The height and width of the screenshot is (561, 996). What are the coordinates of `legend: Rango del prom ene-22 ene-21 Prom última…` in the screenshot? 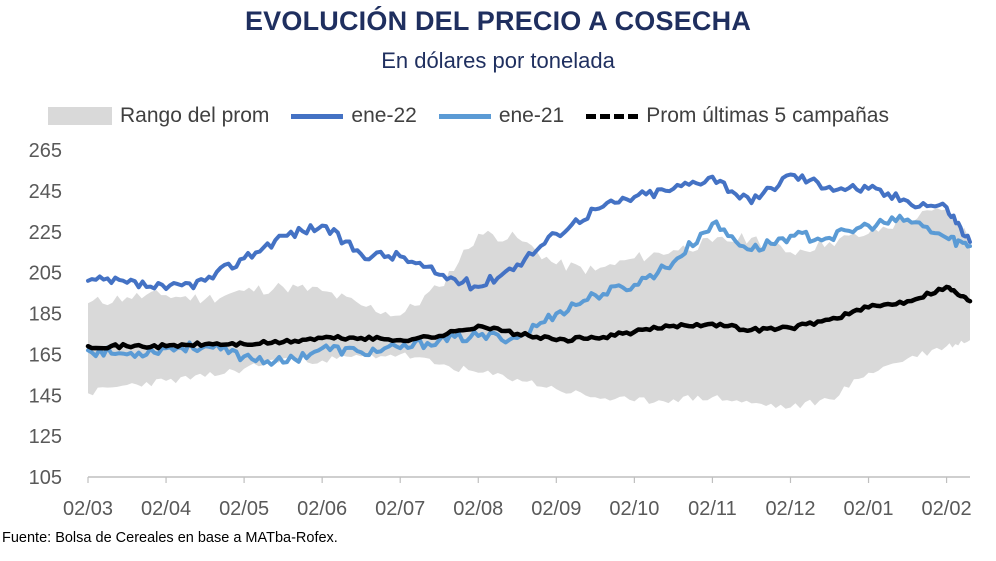 It's located at (479, 116).